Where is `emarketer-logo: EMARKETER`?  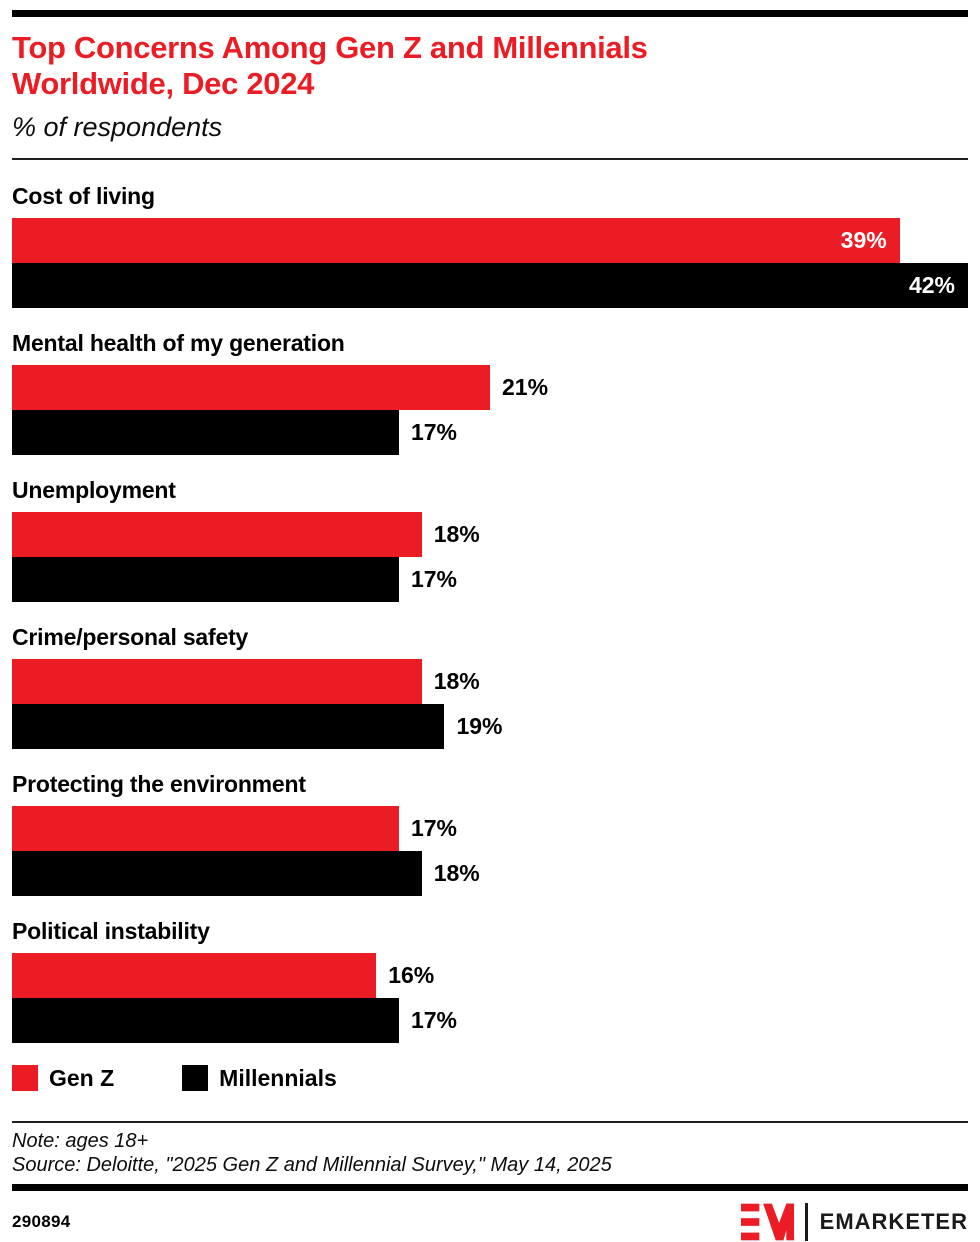
emarketer-logo: EMARKETER is located at coordinates (854, 1222).